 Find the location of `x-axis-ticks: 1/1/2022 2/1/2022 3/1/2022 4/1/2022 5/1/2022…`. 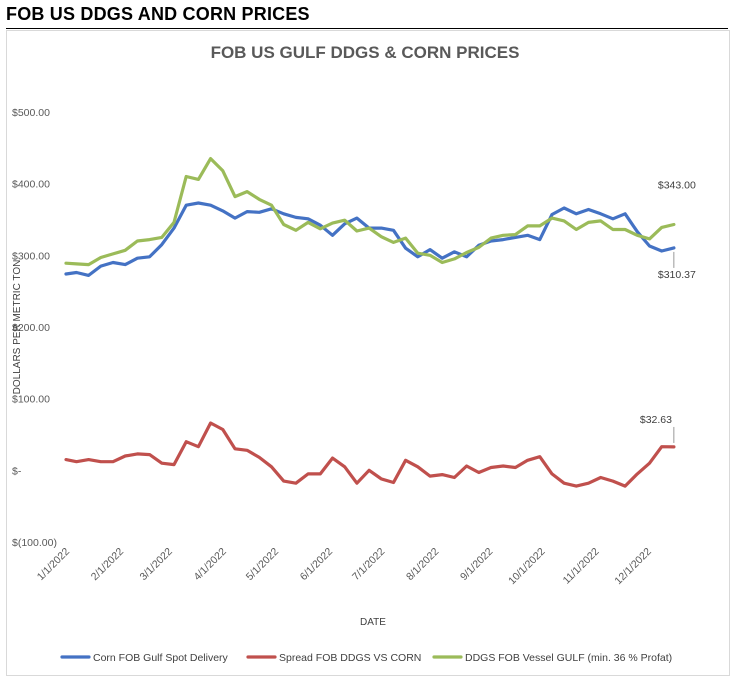

x-axis-ticks: 1/1/2022 2/1/2022 3/1/2022 4/1/2022 5/1/2022… is located at coordinates (344, 567).